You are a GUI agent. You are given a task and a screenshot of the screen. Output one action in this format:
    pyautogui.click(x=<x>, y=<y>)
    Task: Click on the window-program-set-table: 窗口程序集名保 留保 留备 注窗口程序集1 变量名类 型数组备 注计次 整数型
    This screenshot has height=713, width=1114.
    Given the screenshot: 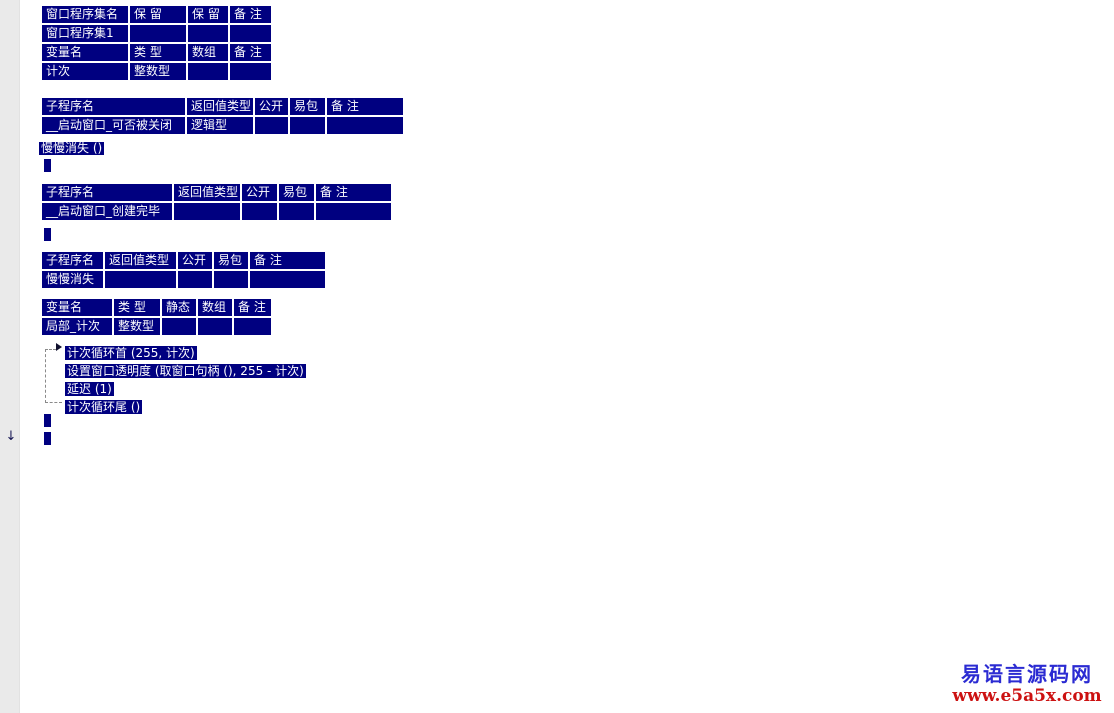 What is the action you would take?
    pyautogui.click(x=156, y=43)
    